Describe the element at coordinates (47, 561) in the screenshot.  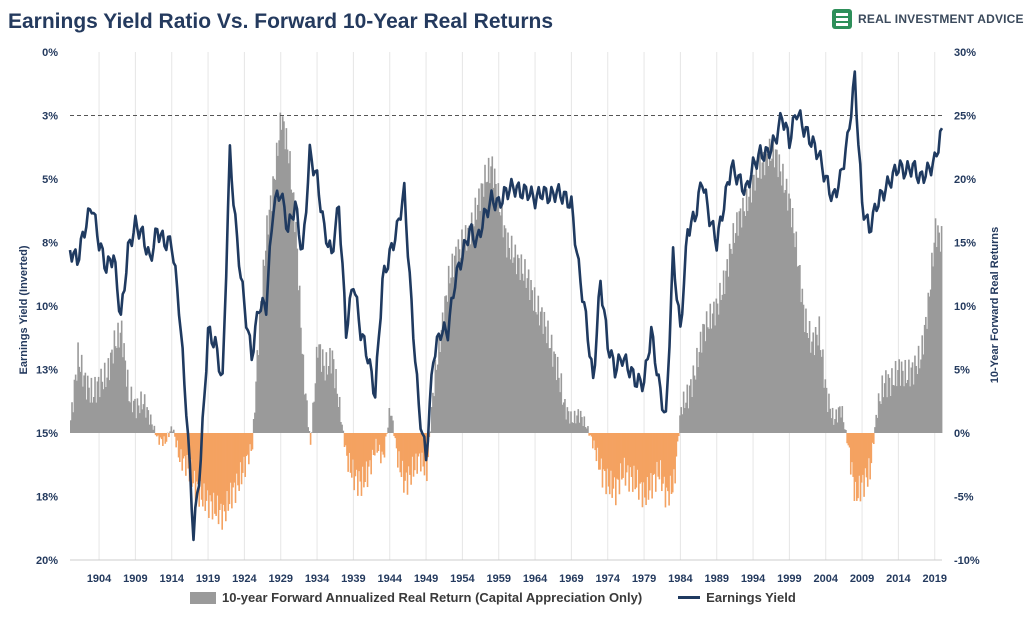
I see `left-tick-label: 20%` at that location.